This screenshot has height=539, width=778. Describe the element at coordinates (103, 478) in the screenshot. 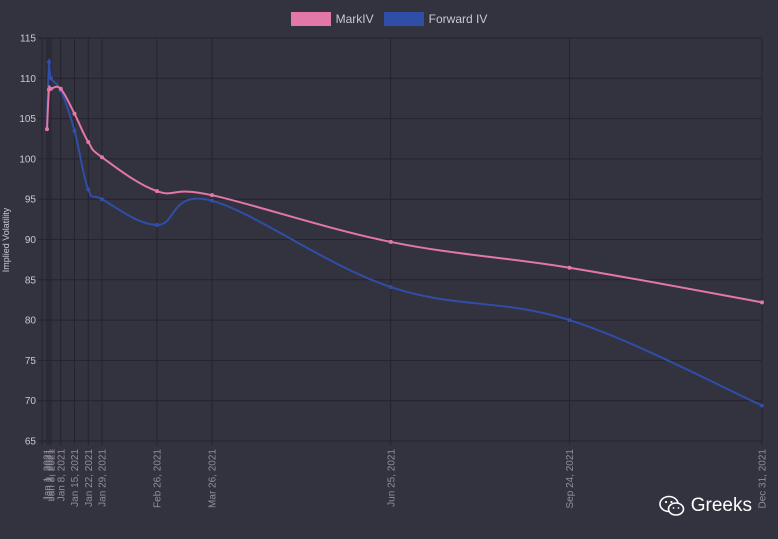

I see `x-tick-label: Jan 29, 2021` at that location.